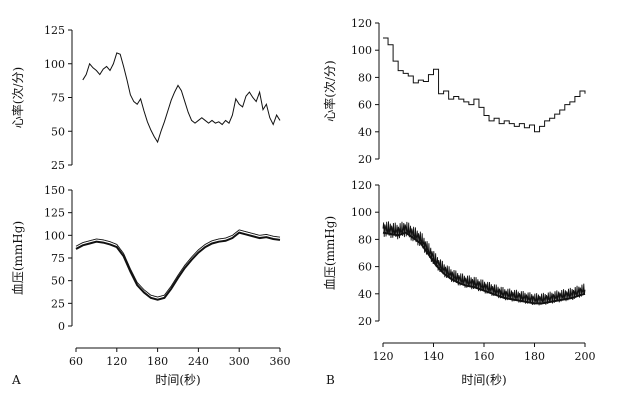 Image resolution: width=639 pixels, height=400 pixels. What do you see at coordinates (280, 361) in the screenshot?
I see `x-tick-label: 360` at bounding box center [280, 361].